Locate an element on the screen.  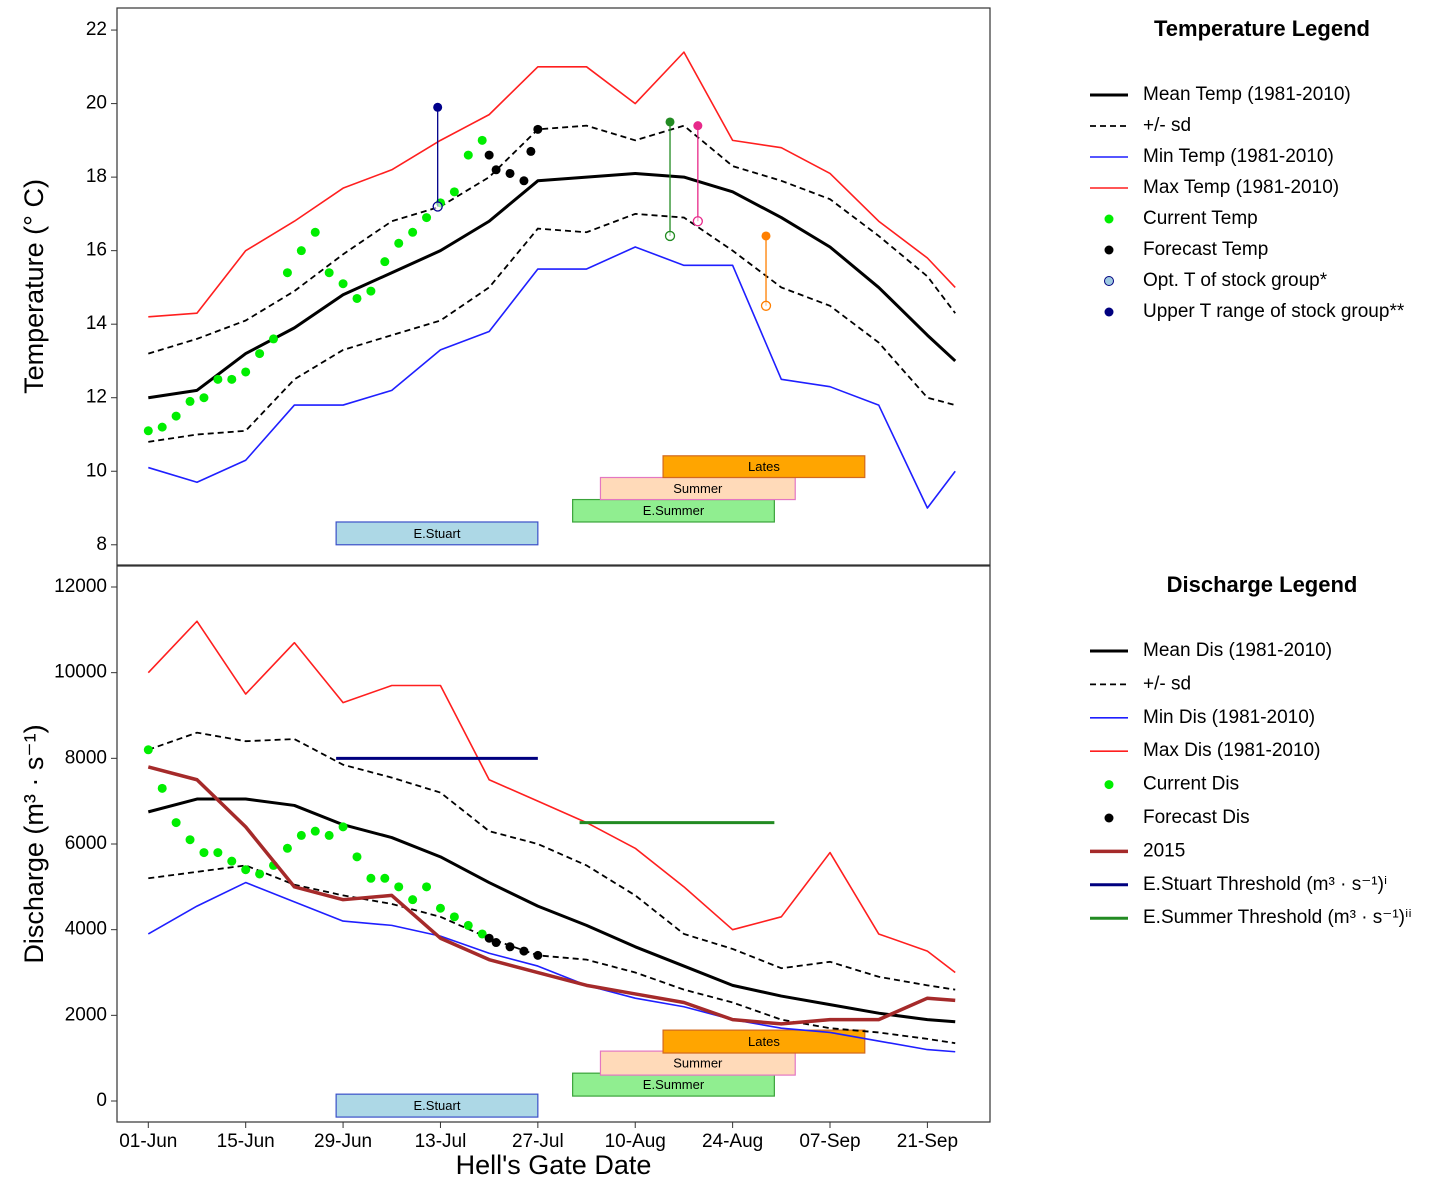
legend-label: Mean Temp (1981-2010) is located at coordinates (1247, 94).